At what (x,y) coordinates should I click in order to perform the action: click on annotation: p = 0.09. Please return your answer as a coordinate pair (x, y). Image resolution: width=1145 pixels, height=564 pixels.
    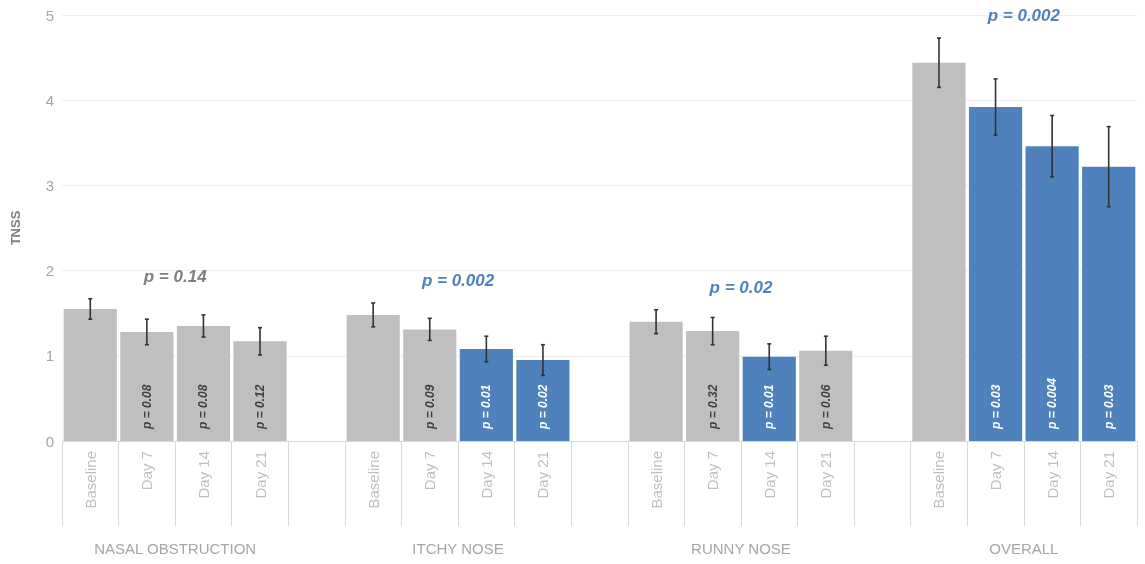
    Looking at the image, I should click on (429, 407).